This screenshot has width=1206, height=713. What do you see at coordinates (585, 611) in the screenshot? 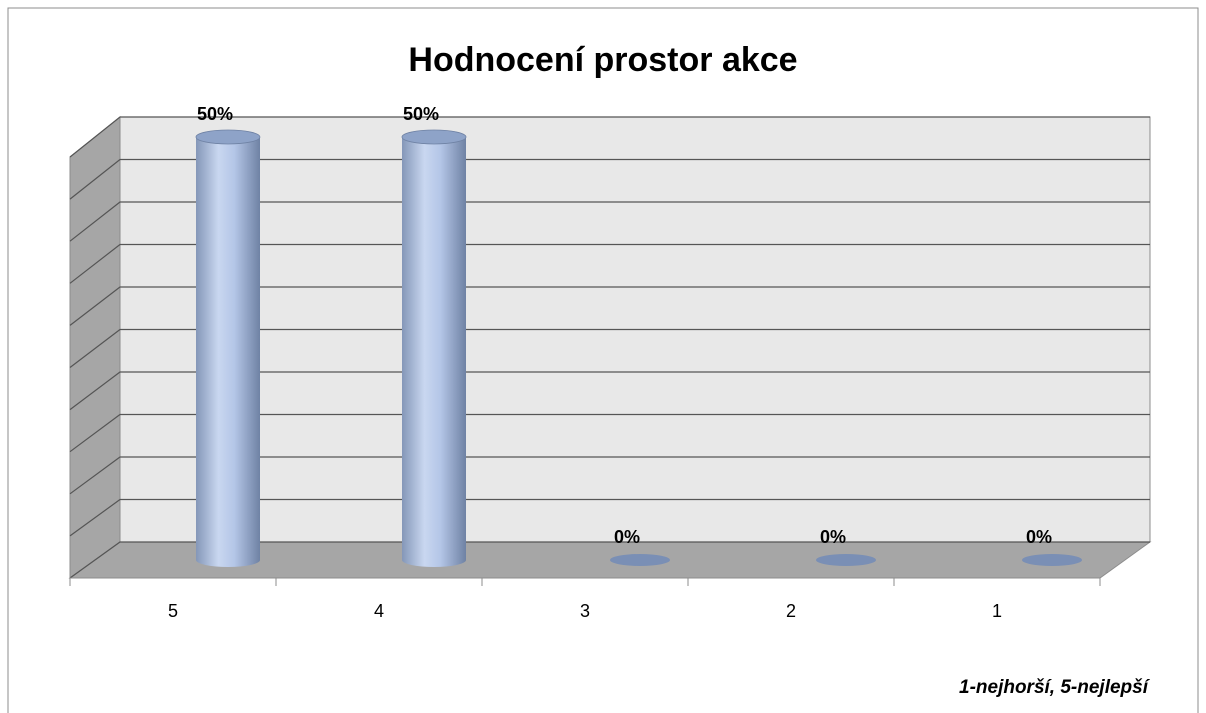
I see `x-tick-label: 3` at bounding box center [585, 611].